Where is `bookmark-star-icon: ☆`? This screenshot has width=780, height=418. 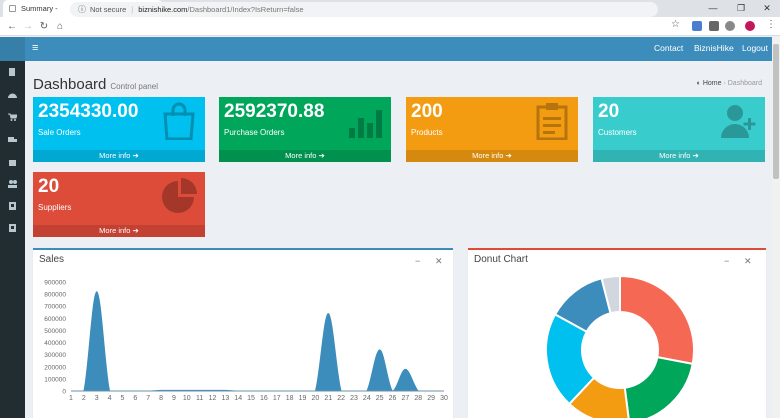
bookmark-star-icon: ☆ is located at coordinates (675, 24).